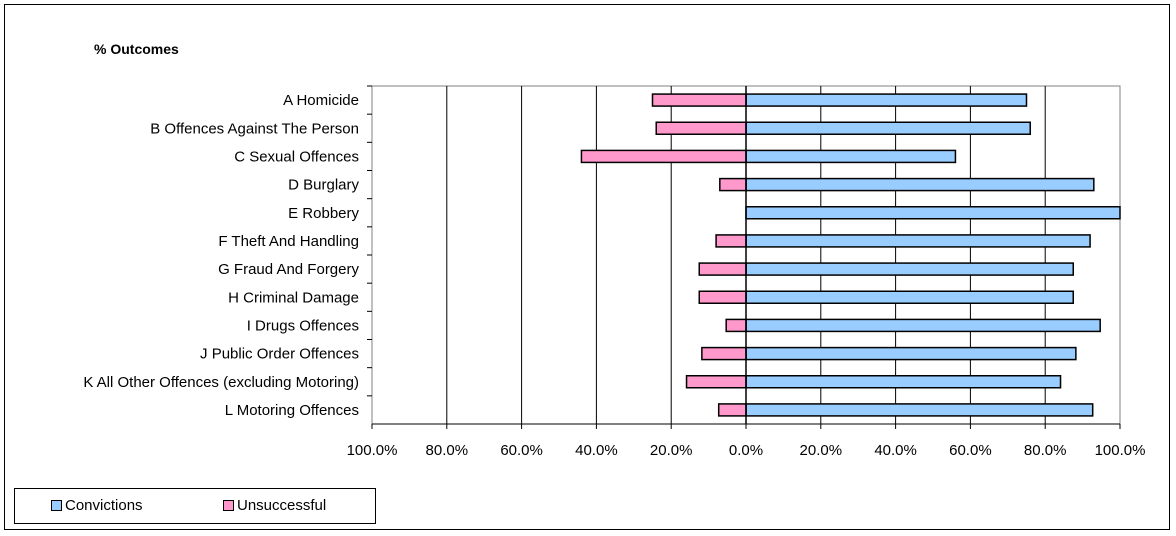 This screenshot has height=536, width=1176. I want to click on category-label: D Burglary, so click(323, 185).